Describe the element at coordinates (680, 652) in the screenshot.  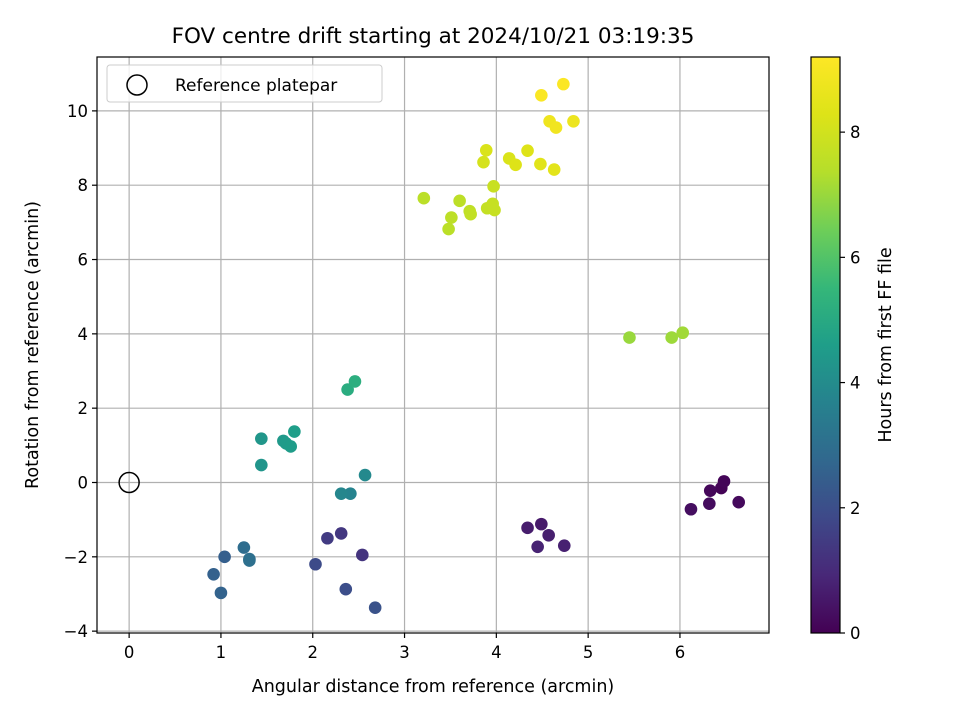
I see `x-tick-label: 6` at that location.